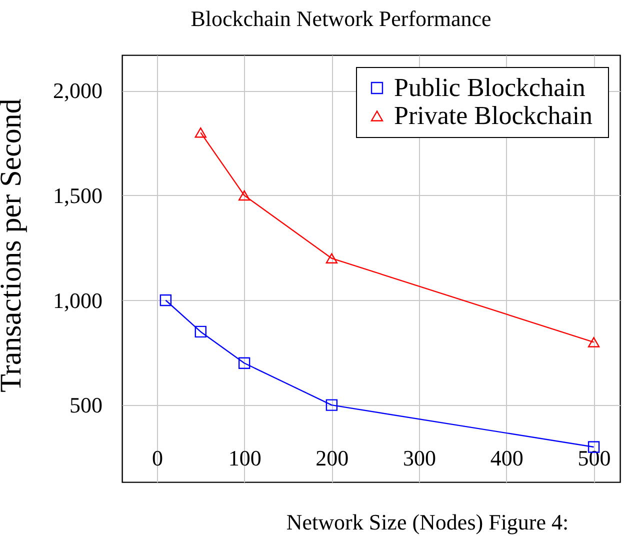 Image resolution: width=628 pixels, height=540 pixels. What do you see at coordinates (332, 458) in the screenshot?
I see `x-tick-label: 200` at bounding box center [332, 458].